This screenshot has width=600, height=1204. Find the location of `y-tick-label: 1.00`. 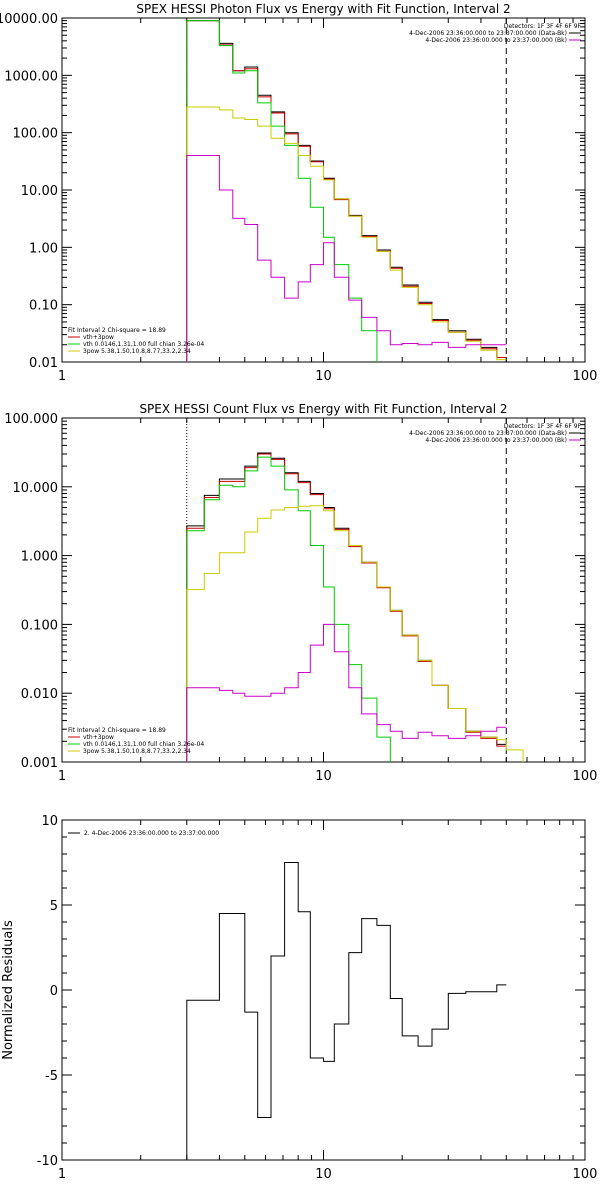

y-tick-label: 1.00 is located at coordinates (43, 248).